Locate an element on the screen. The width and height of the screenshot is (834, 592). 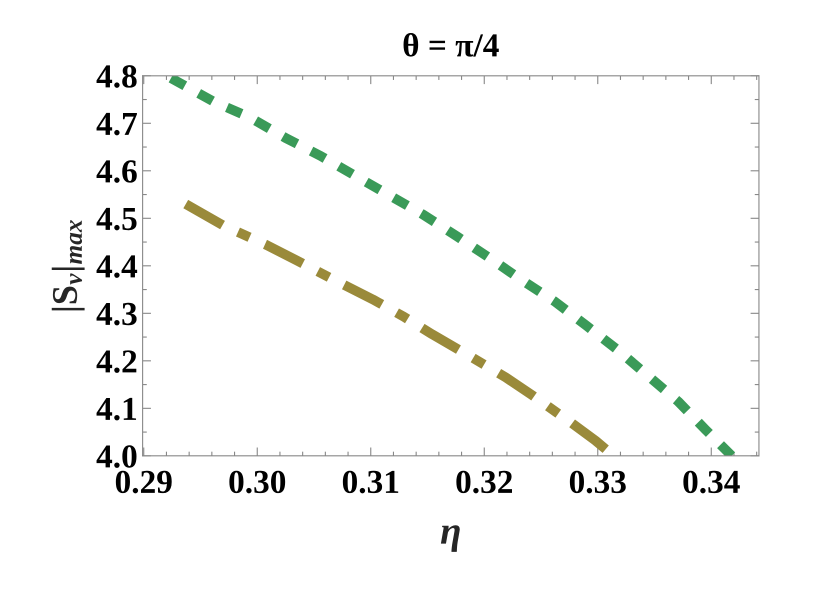
y-tick-label: 4.6 is located at coordinates (116, 171).